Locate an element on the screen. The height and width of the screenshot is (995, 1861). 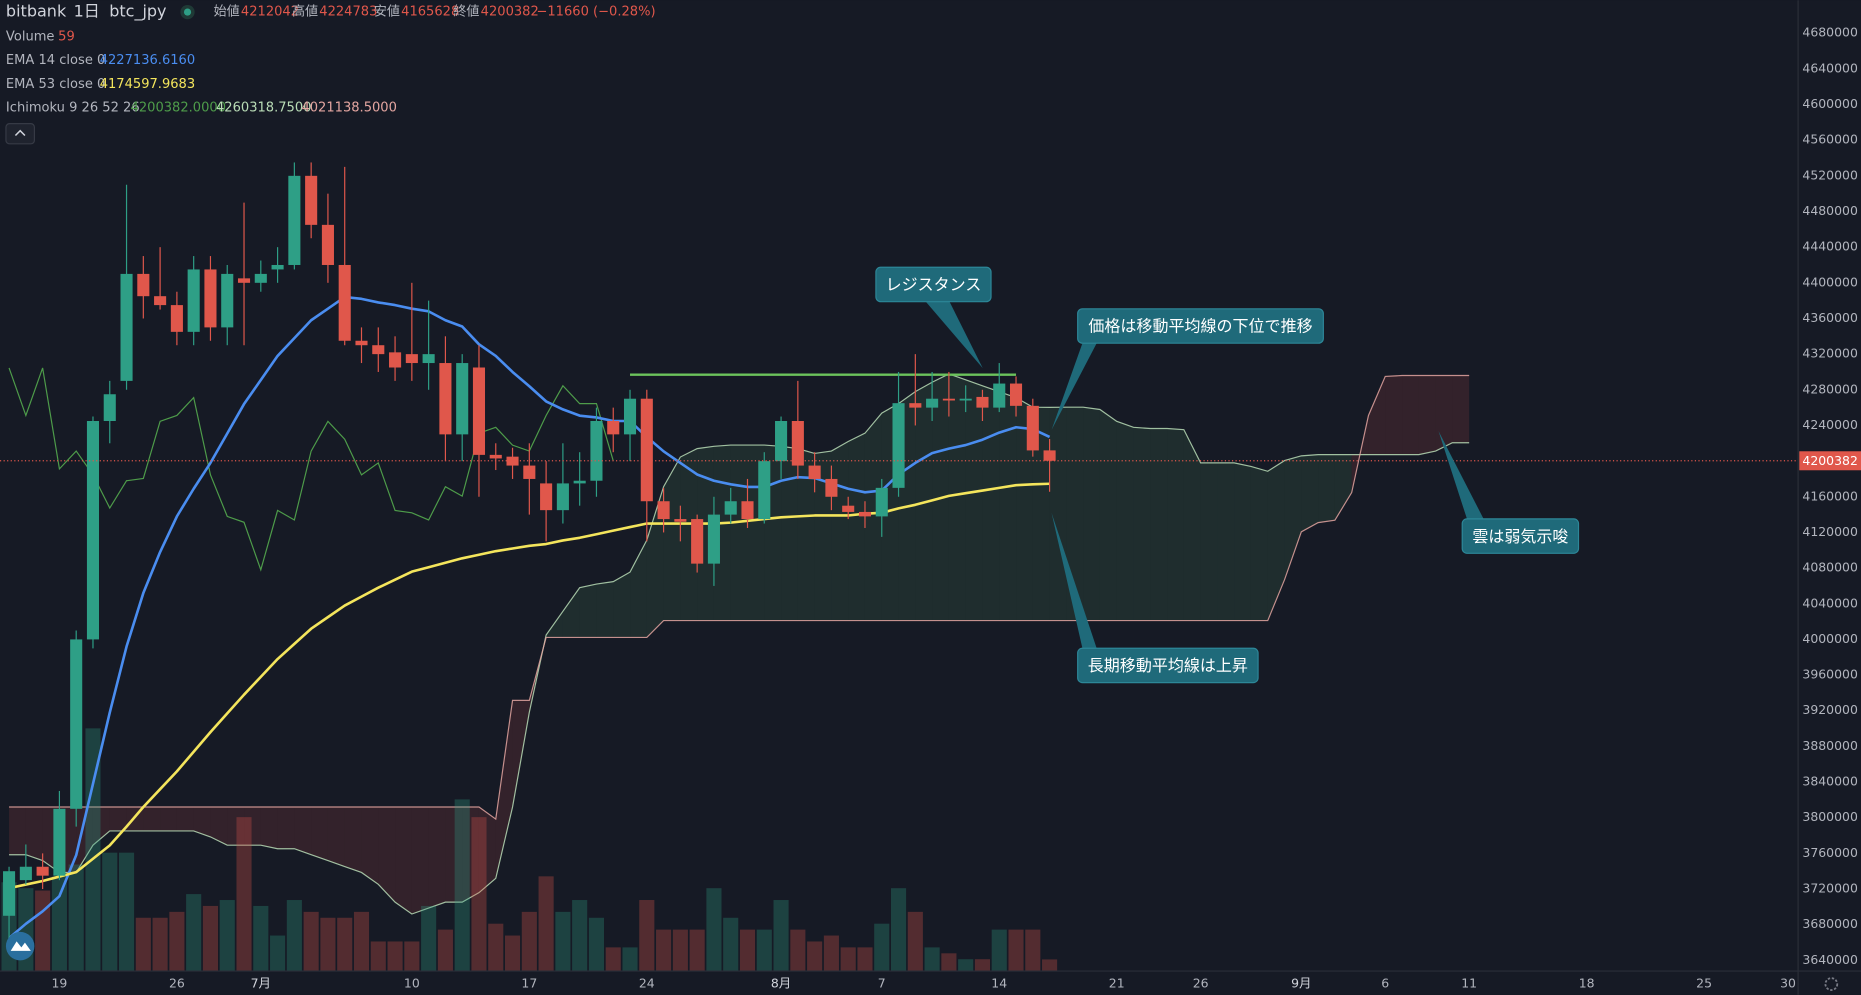
collapse-button is located at coordinates (20, 134).